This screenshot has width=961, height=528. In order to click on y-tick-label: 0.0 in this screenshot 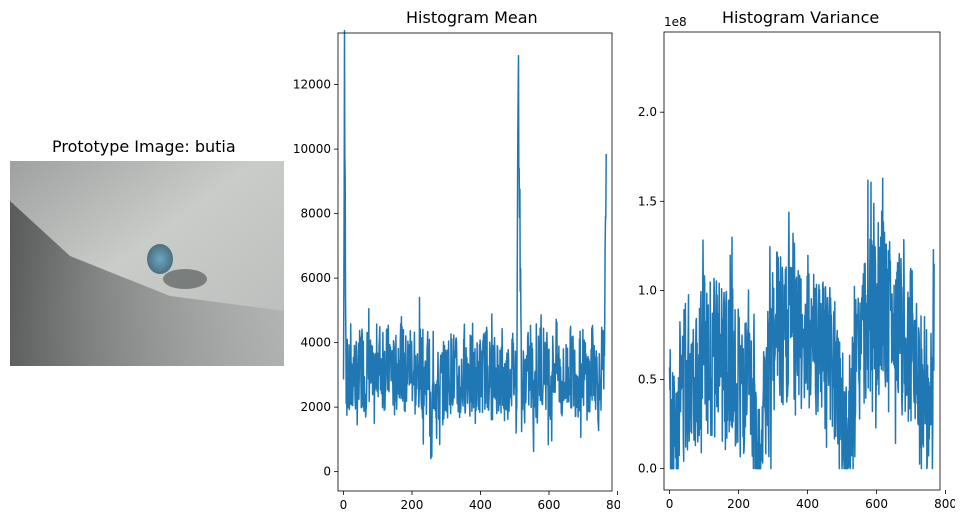, I will do `click(647, 469)`.